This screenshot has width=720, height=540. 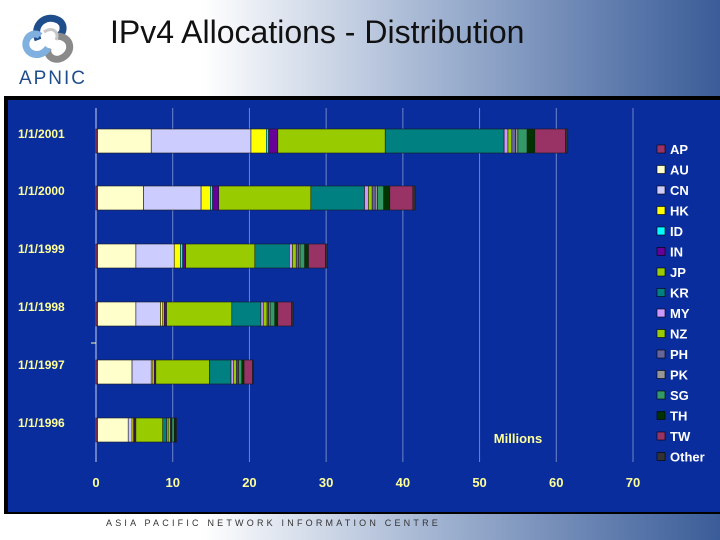 I want to click on legend-label-sg: SG, so click(x=679, y=395).